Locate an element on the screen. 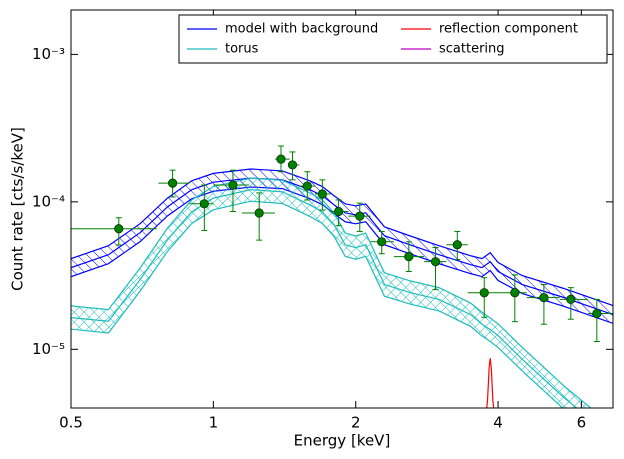  x-axis-label: Energy [keV] is located at coordinates (342, 441).